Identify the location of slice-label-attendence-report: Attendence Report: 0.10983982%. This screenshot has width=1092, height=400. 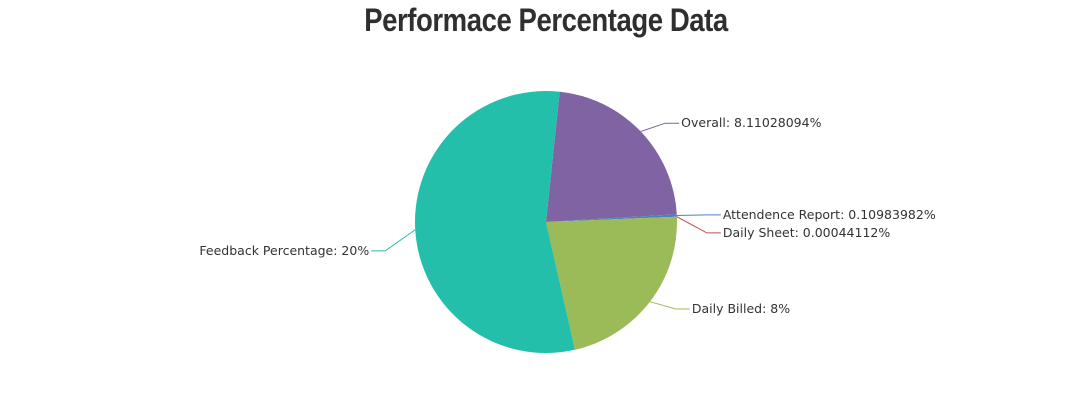
(829, 214).